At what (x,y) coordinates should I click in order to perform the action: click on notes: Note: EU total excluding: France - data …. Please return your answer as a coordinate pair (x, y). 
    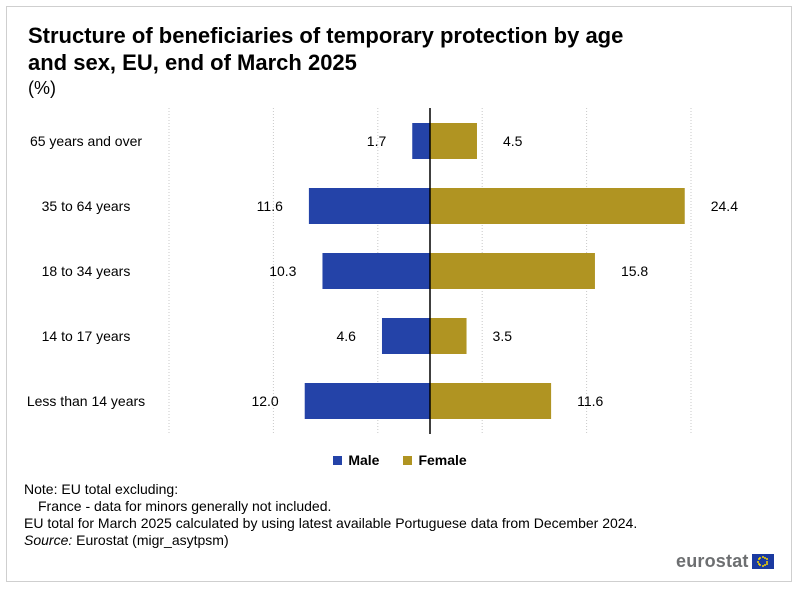
    Looking at the image, I should click on (394, 515).